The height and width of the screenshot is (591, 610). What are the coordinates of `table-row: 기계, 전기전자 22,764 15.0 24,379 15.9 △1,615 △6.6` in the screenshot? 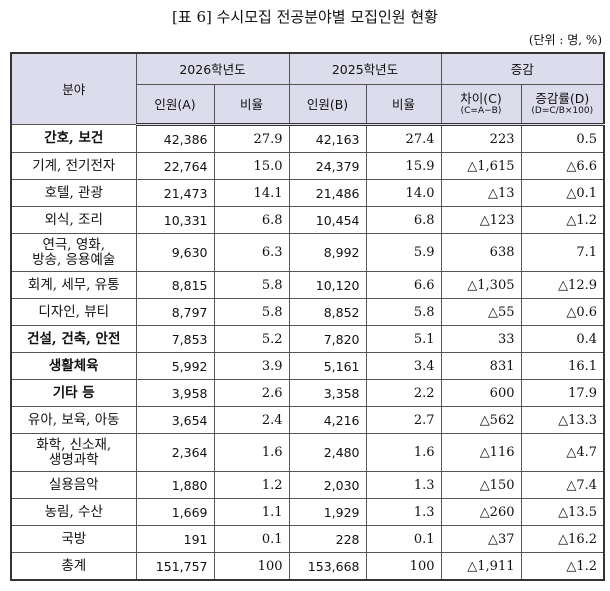 It's located at (307, 166).